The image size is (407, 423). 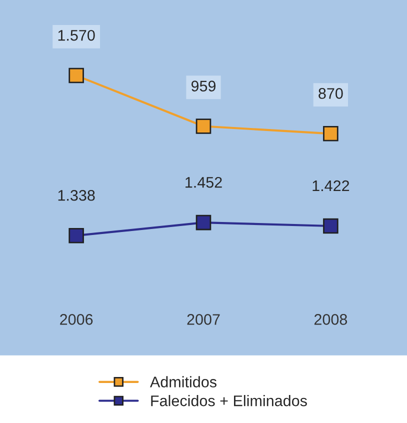 What do you see at coordinates (331, 186) in the screenshot?
I see `data-label: 1.422` at bounding box center [331, 186].